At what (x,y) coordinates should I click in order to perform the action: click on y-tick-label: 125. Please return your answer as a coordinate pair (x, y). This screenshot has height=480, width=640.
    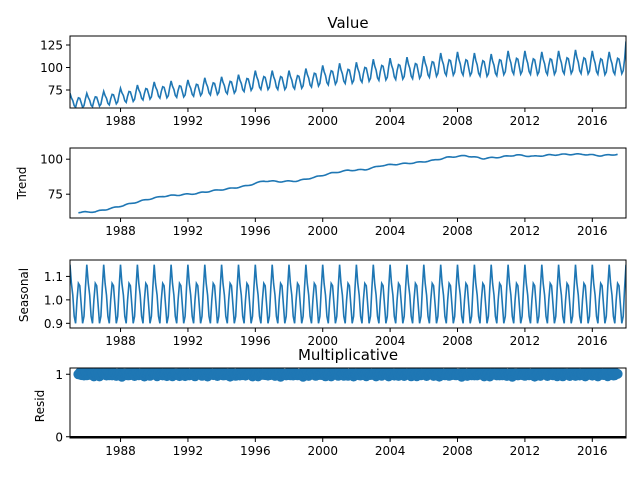
    Looking at the image, I should click on (51, 46).